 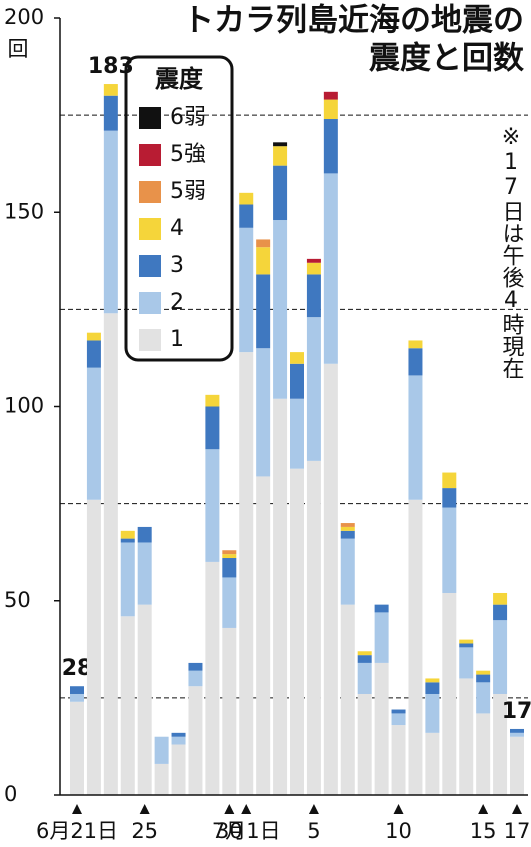 I want to click on x-tick-label: 30, so click(x=229, y=831).